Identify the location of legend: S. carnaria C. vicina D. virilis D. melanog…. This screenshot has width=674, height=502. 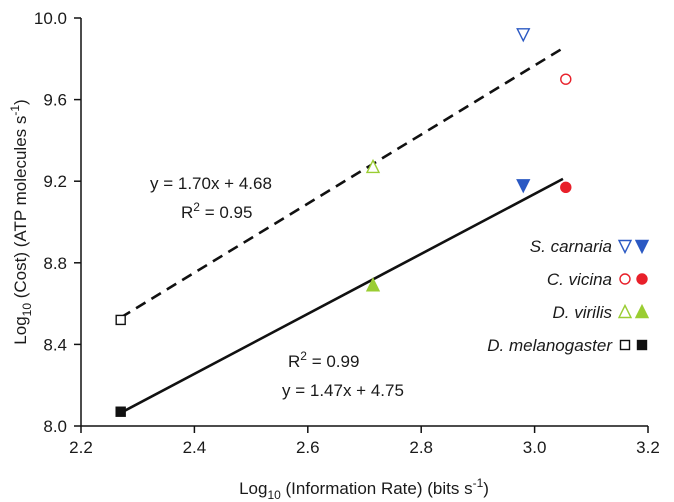
(568, 296).